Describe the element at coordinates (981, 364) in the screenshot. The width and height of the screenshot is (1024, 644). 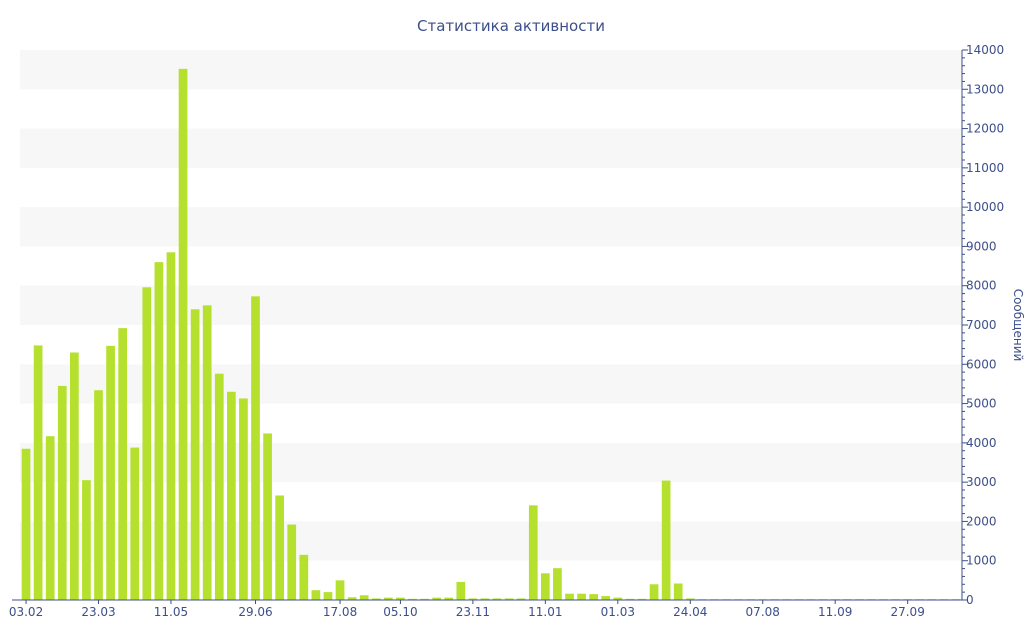
I see `y-tick-label: 6000` at that location.